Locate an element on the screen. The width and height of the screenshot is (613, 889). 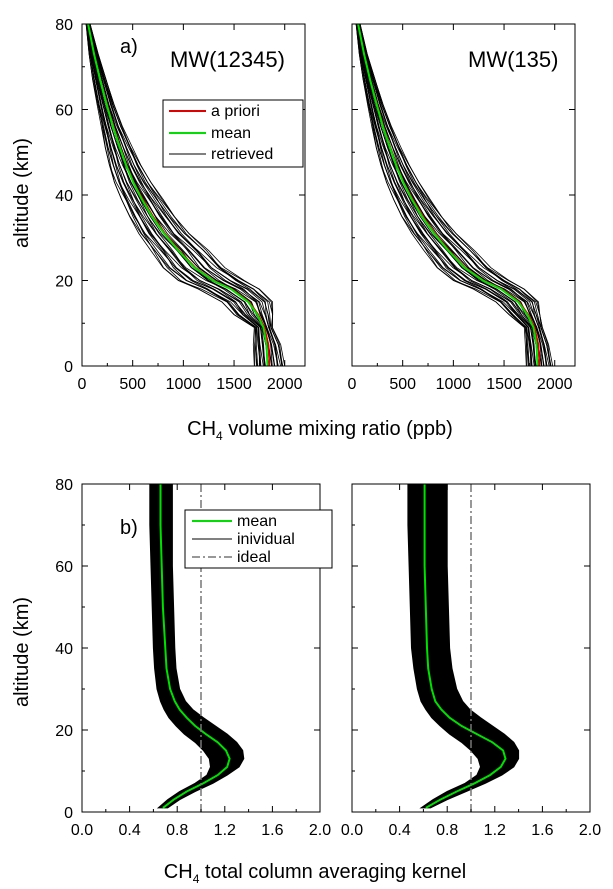
frame-a-right is located at coordinates (463, 195).